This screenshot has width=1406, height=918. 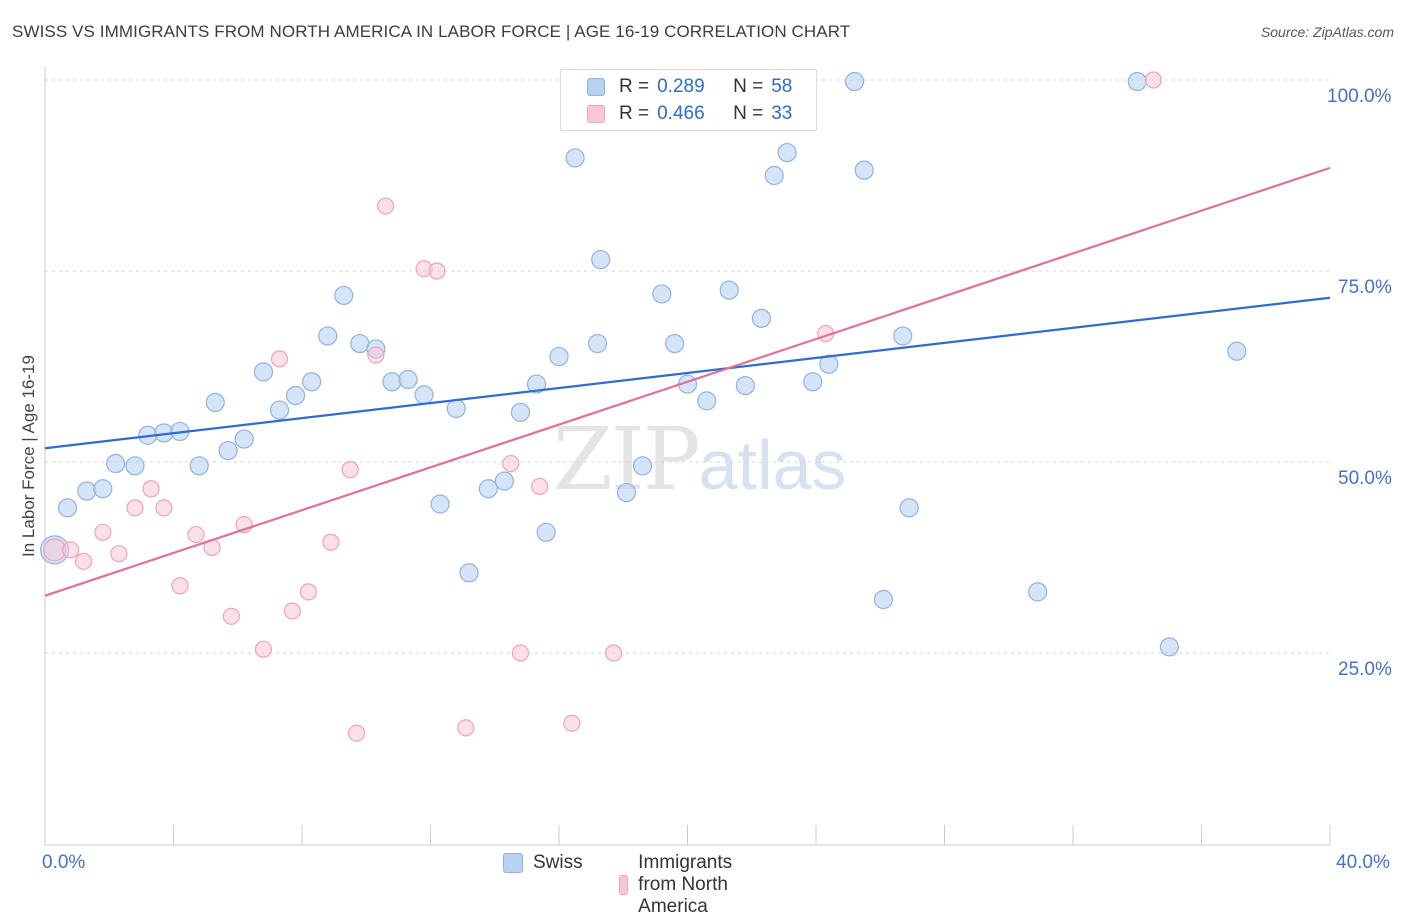 I want to click on immigrants-swatch, so click(x=596, y=114).